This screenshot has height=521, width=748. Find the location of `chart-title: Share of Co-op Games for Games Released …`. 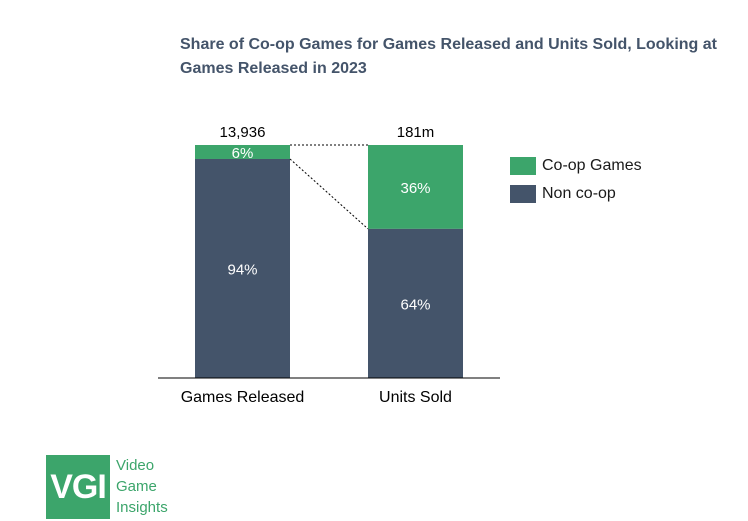

chart-title: Share of Co-op Games for Games Released … is located at coordinates (448, 56).